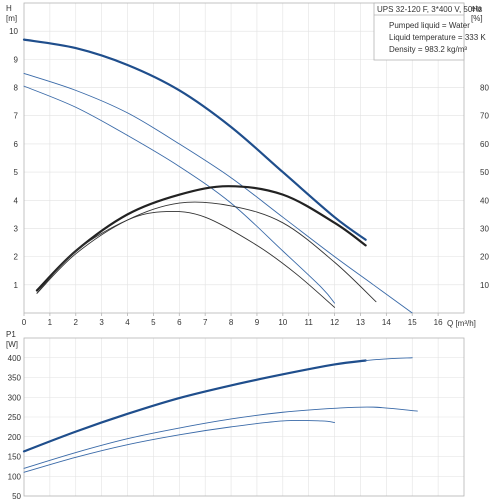 Image resolution: width=500 pixels, height=500 pixels. What do you see at coordinates (16, 88) in the screenshot?
I see `head-tick-label: 8` at bounding box center [16, 88].